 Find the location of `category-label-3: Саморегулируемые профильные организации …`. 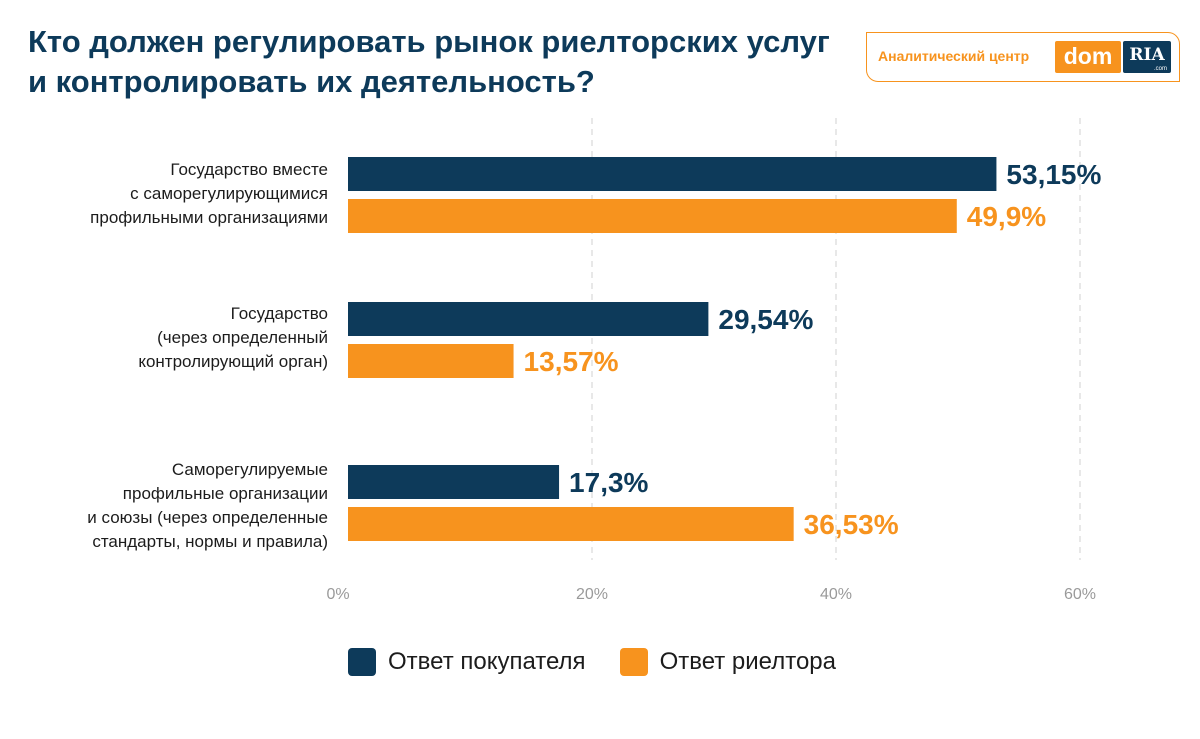

category-label-3: Саморегулируемые профильные организации … is located at coordinates (178, 506).